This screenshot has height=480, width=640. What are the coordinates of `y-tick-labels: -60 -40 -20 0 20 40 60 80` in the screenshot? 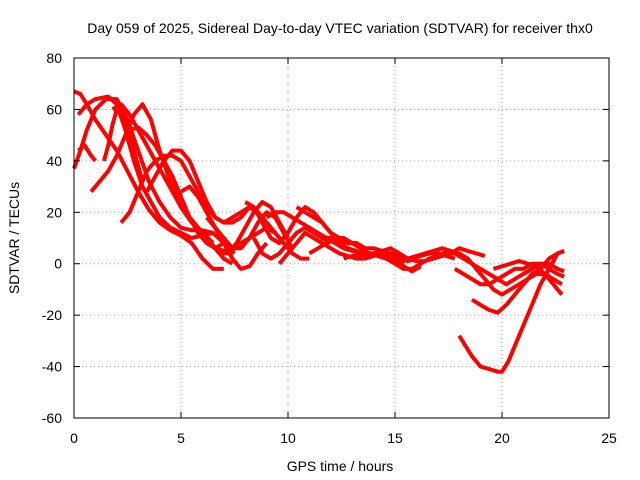 It's located at (52, 238).